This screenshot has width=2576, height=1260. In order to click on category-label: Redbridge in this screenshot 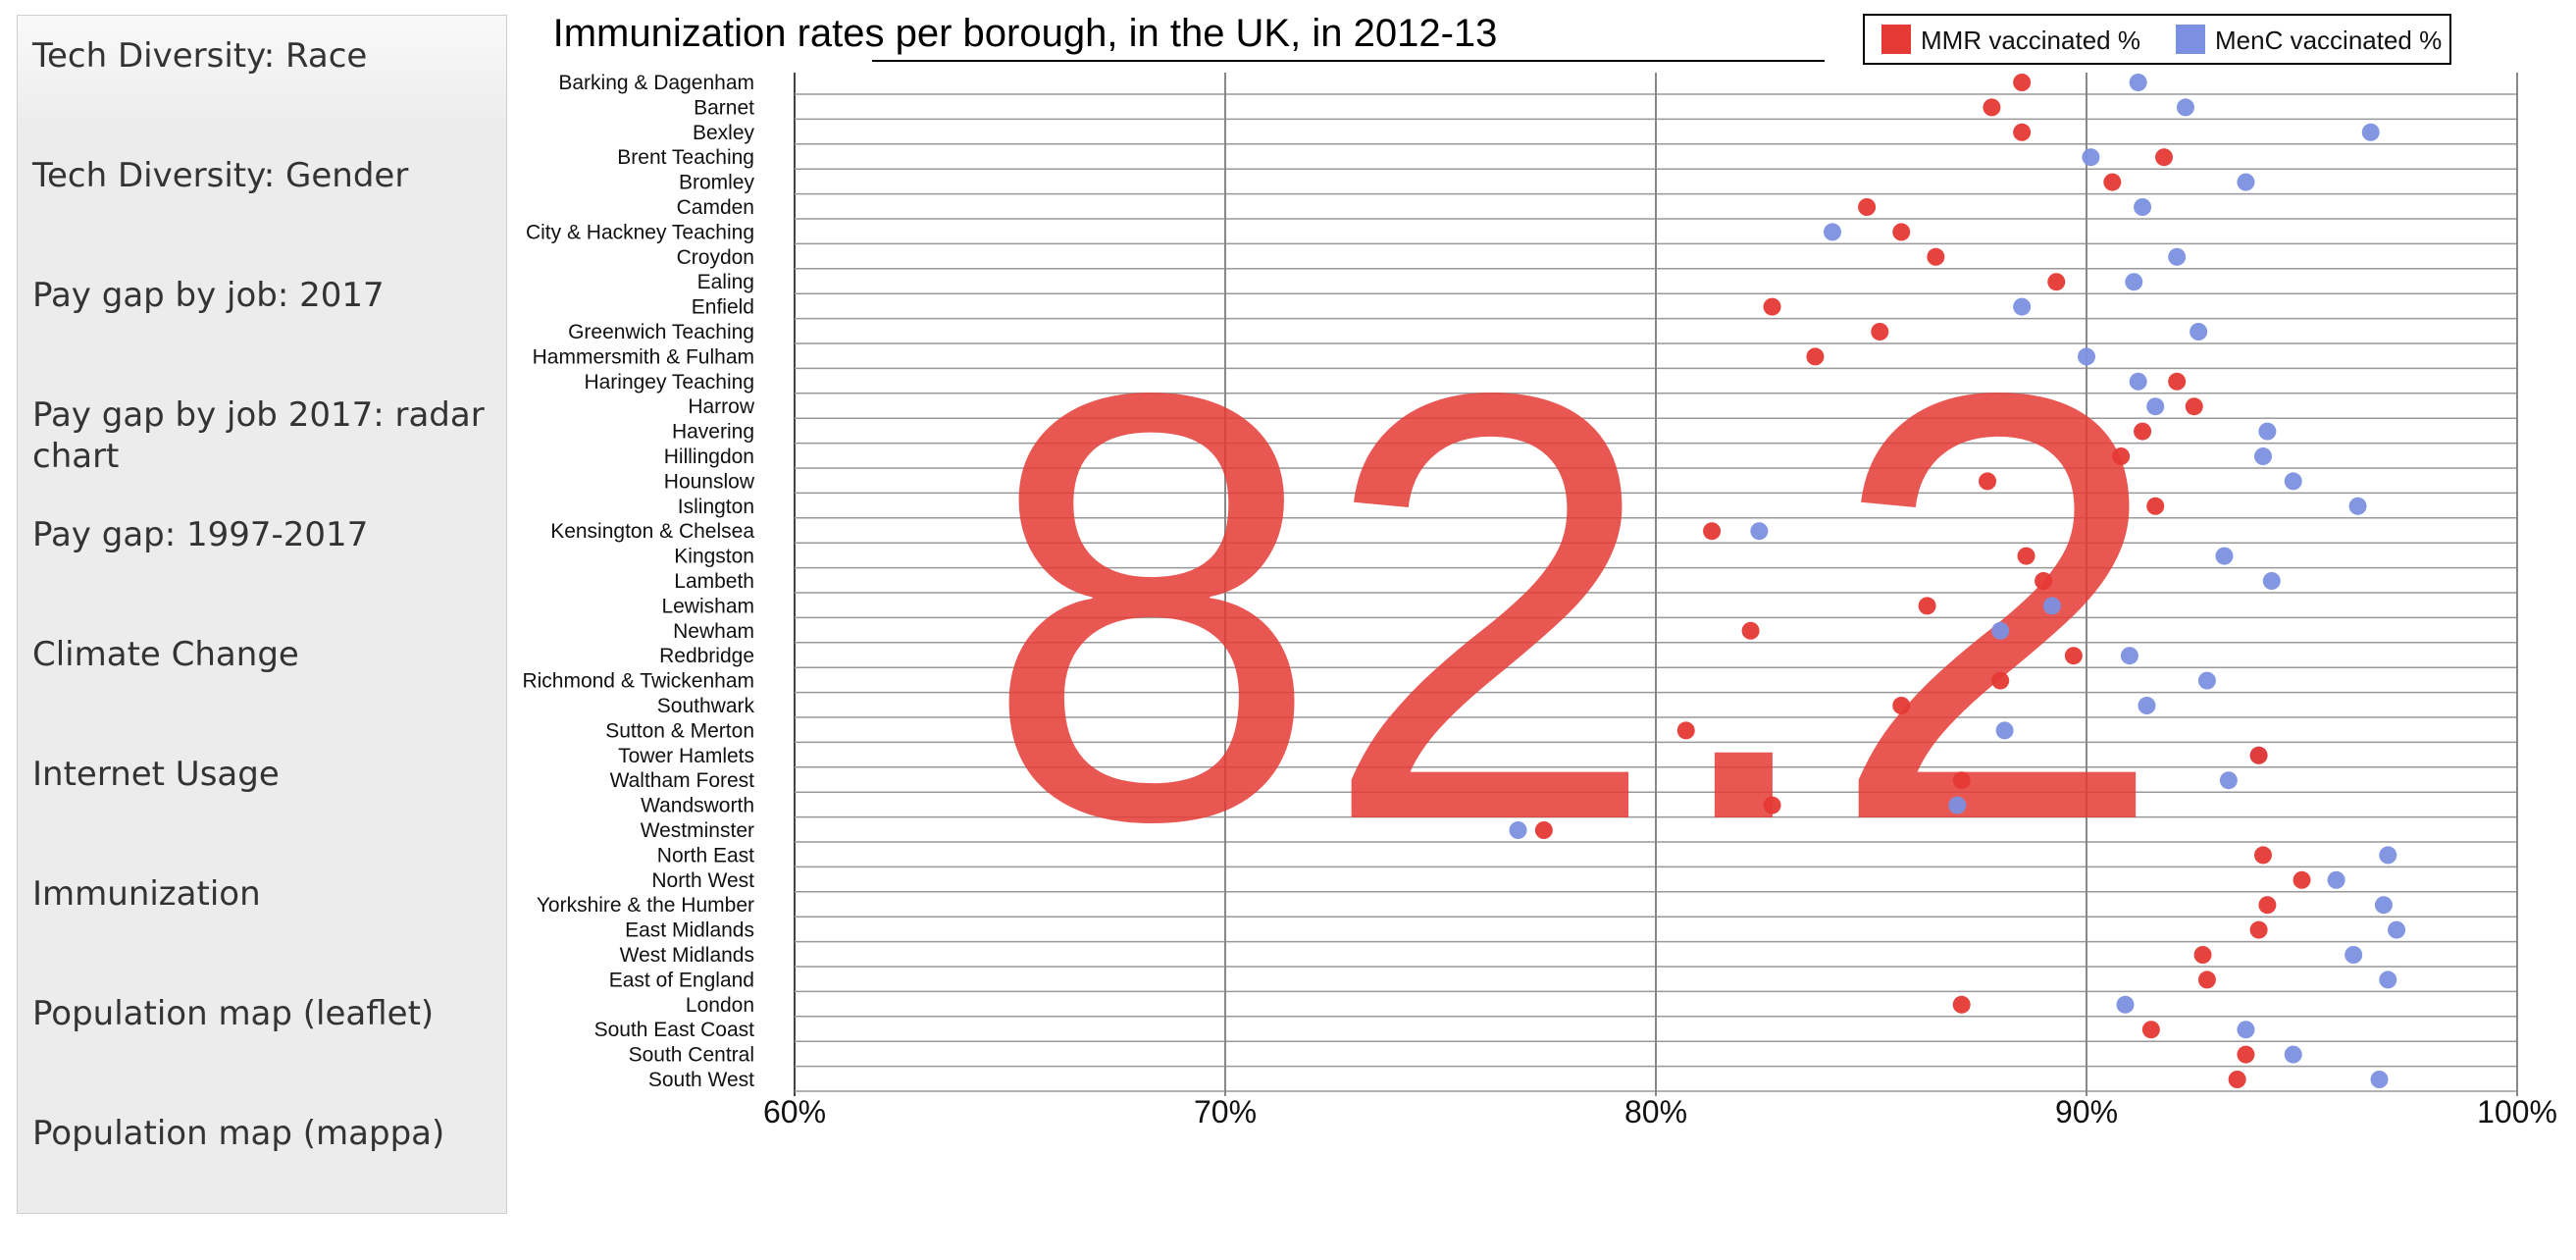, I will do `click(706, 656)`.